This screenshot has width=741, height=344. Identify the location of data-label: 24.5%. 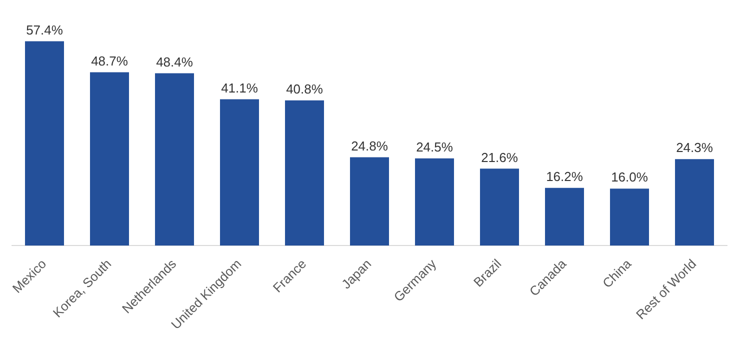
(435, 146).